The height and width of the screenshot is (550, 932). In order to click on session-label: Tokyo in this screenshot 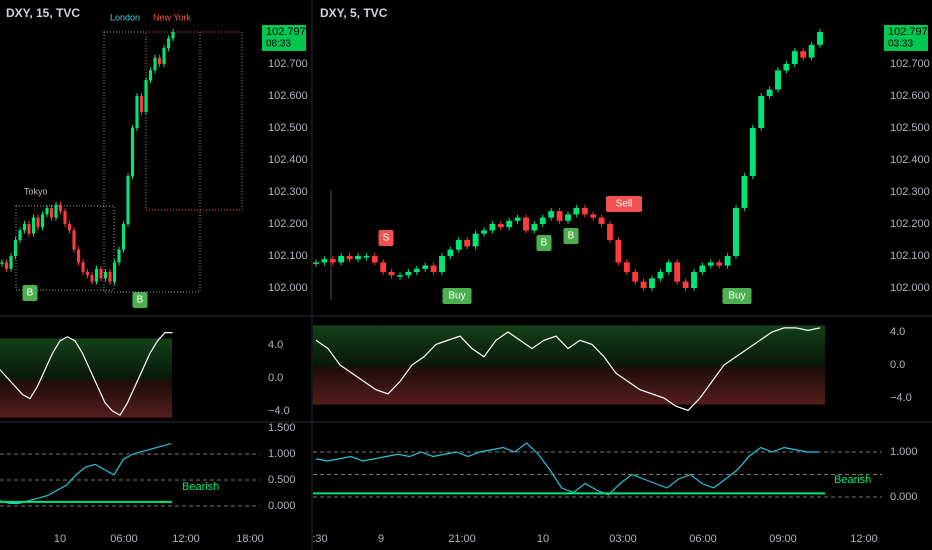, I will do `click(36, 191)`.